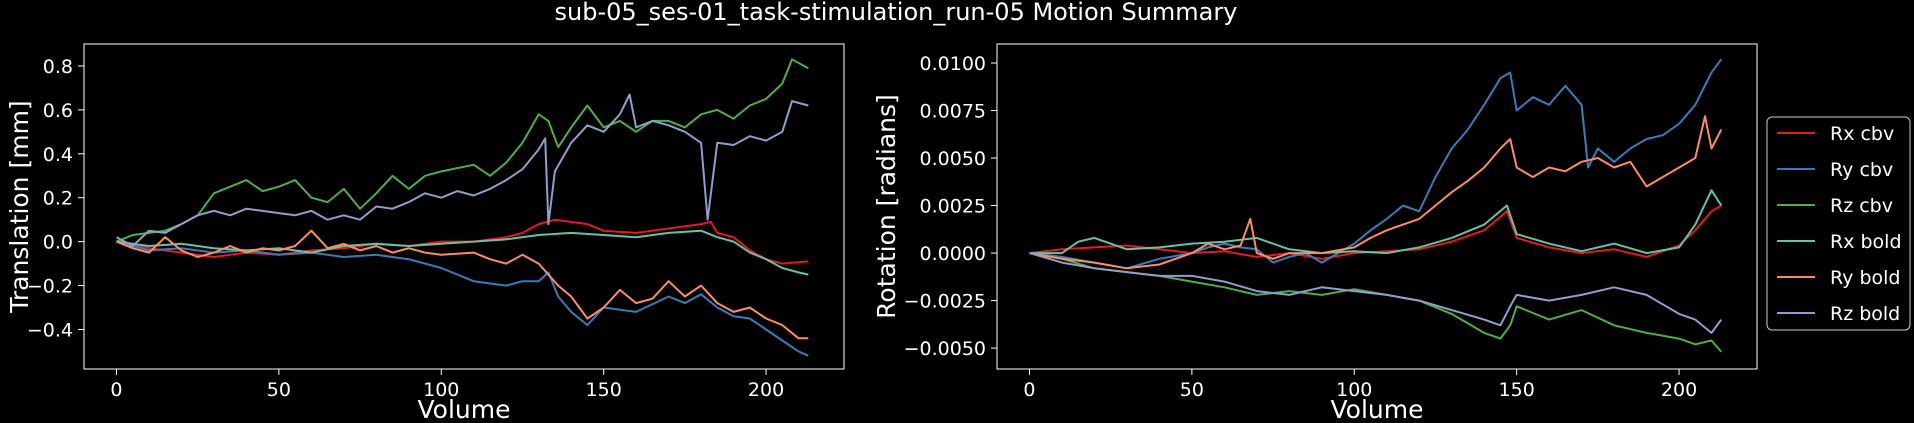 This screenshot has height=423, width=1914. What do you see at coordinates (116, 390) in the screenshot?
I see `translation-x-tick-label: 0` at bounding box center [116, 390].